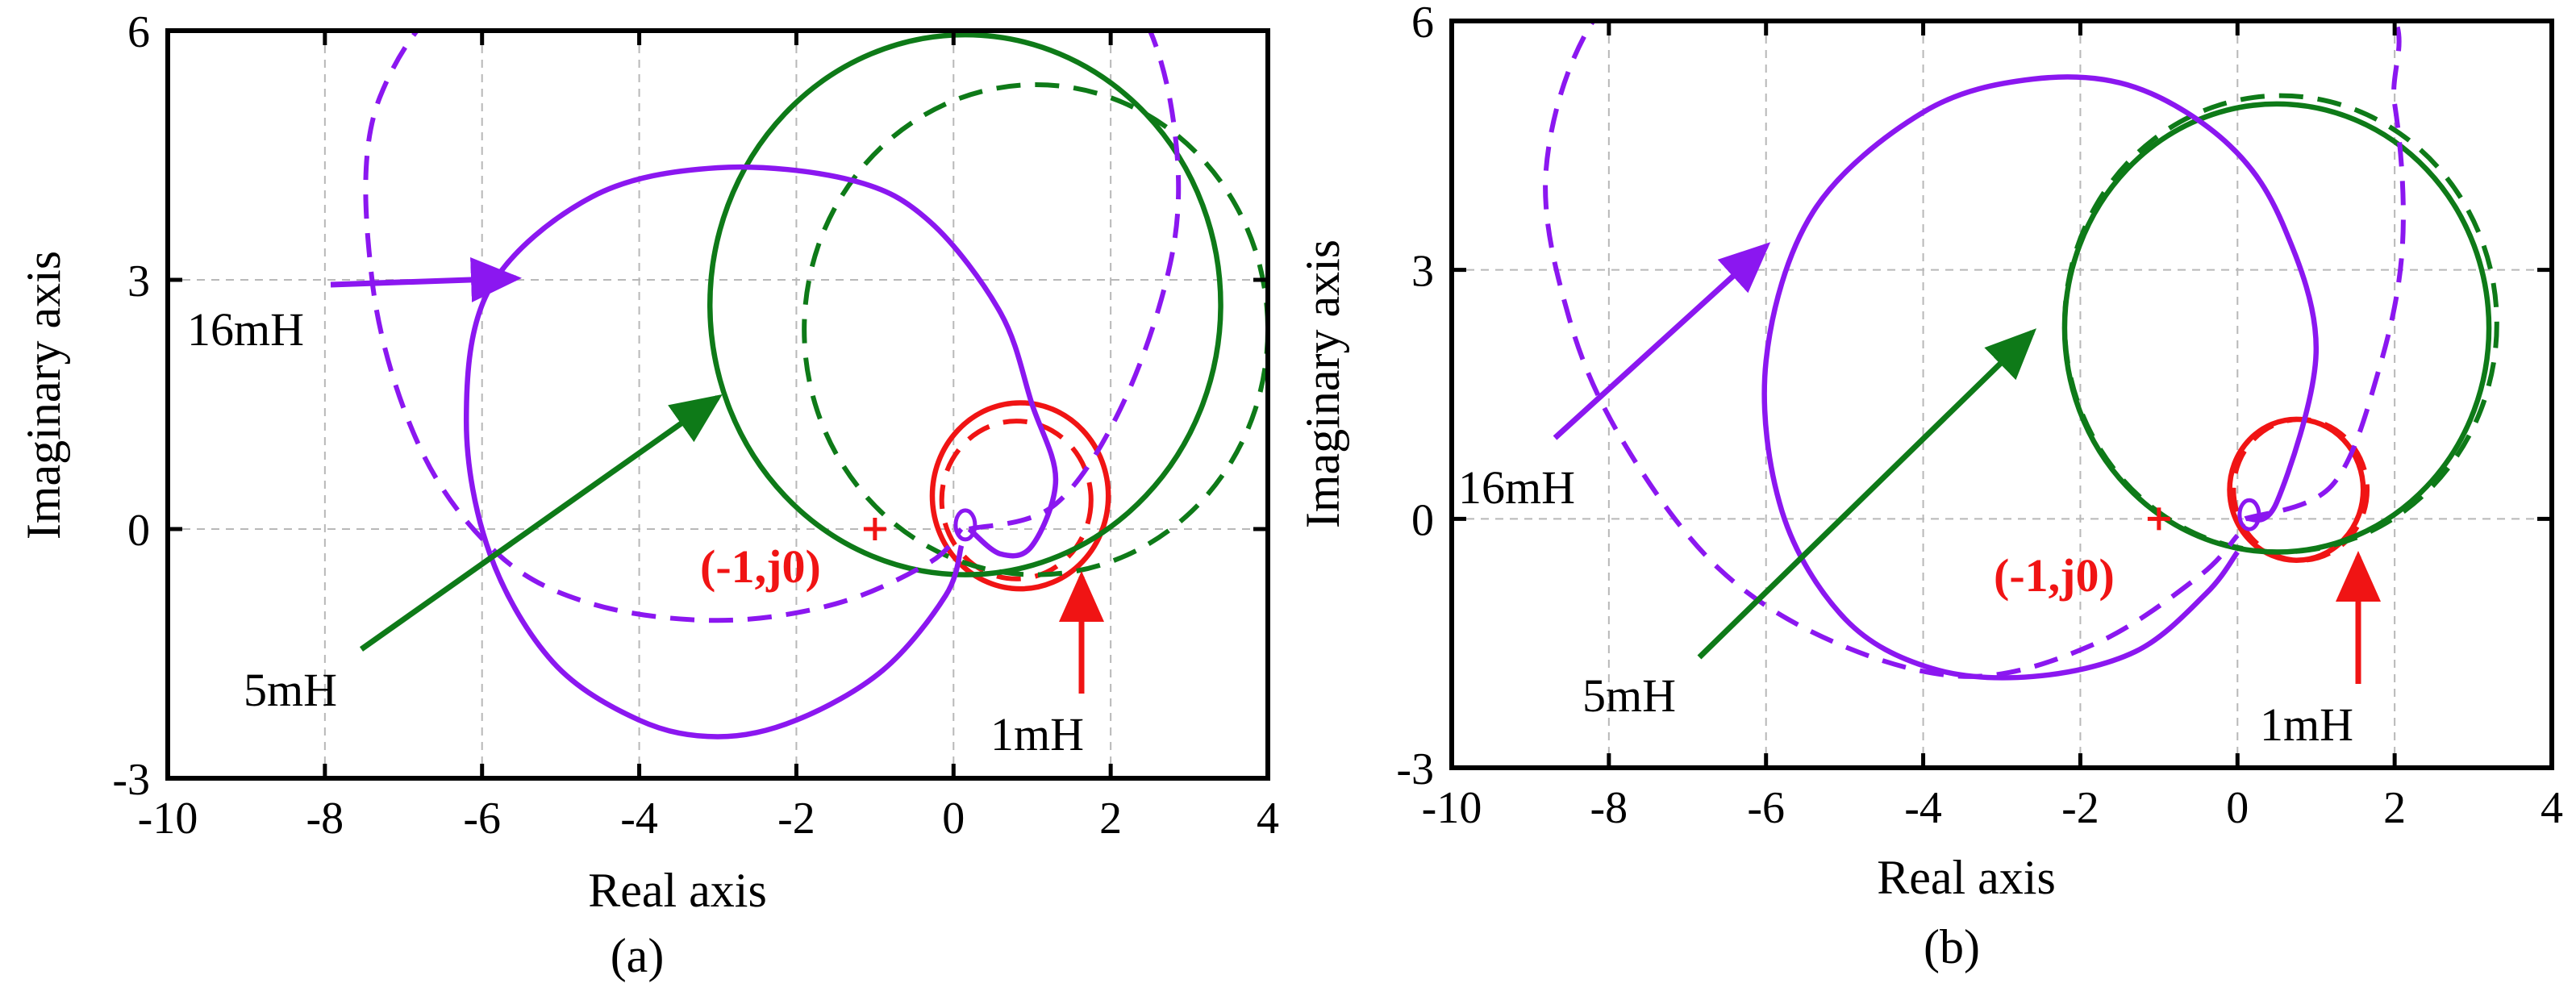  I want to click on series-5mH-solid, so click(965, 304).